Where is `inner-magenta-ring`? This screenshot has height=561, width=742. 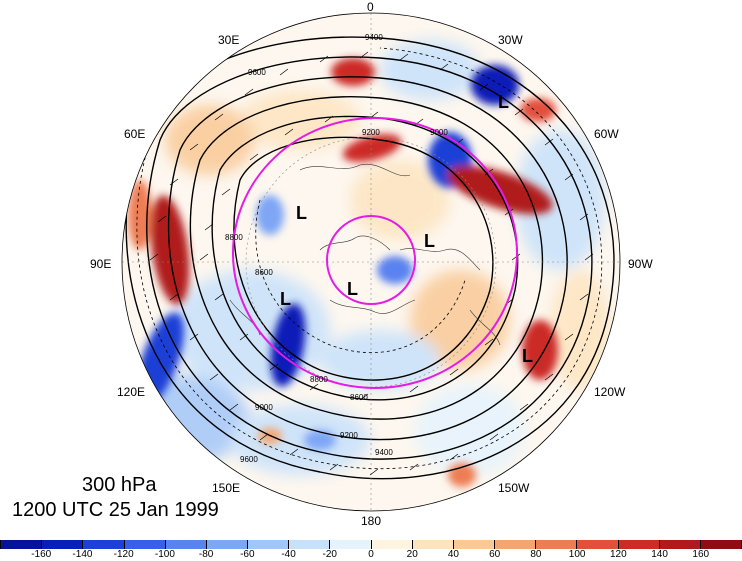
inner-magenta-ring is located at coordinates (371, 260).